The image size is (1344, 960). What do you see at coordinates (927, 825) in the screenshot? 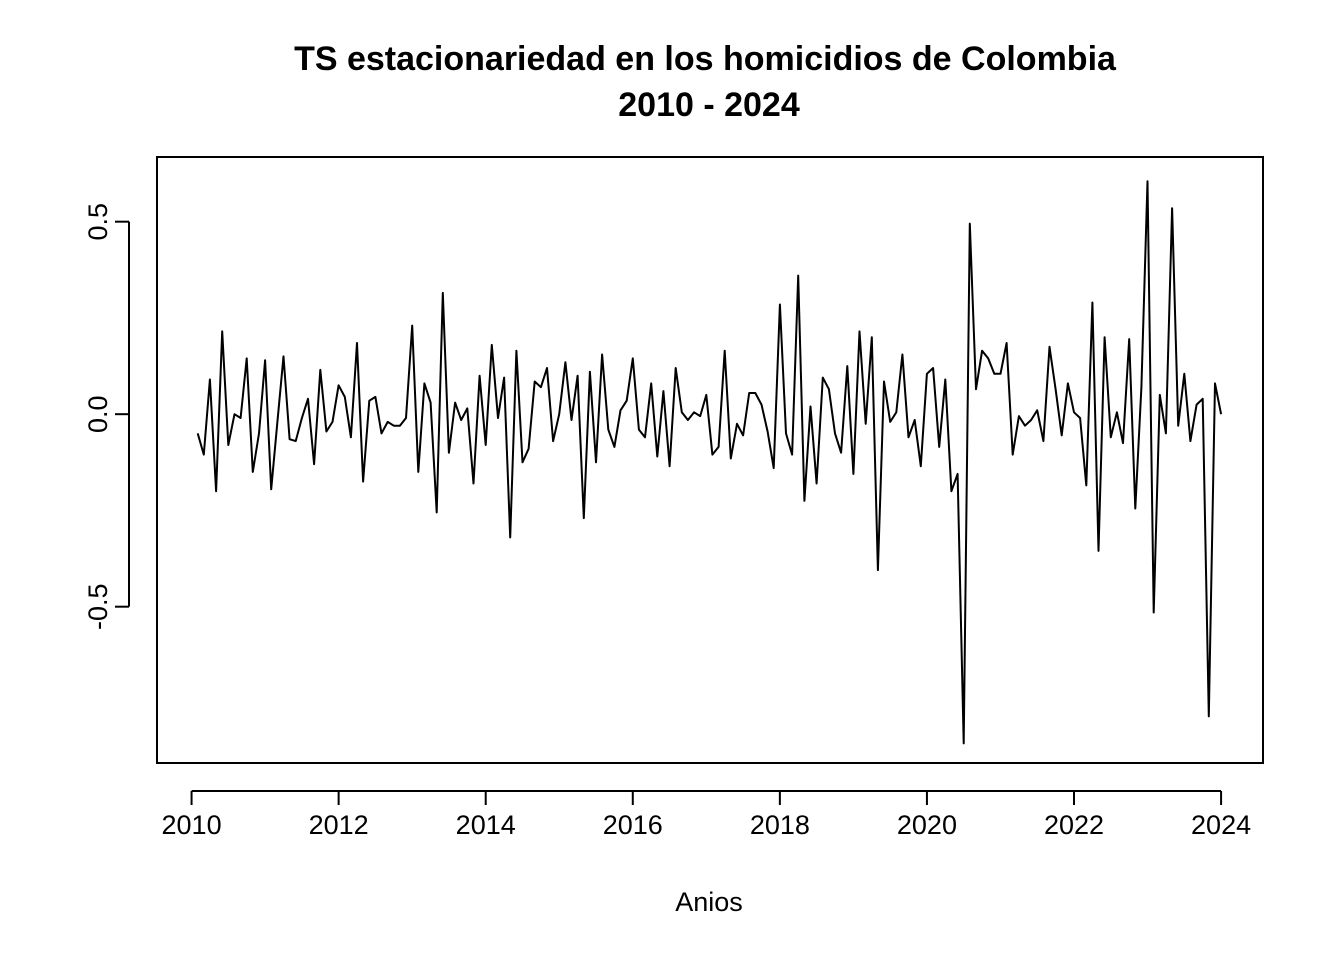
I see `x-tick-label: 2020` at bounding box center [927, 825].